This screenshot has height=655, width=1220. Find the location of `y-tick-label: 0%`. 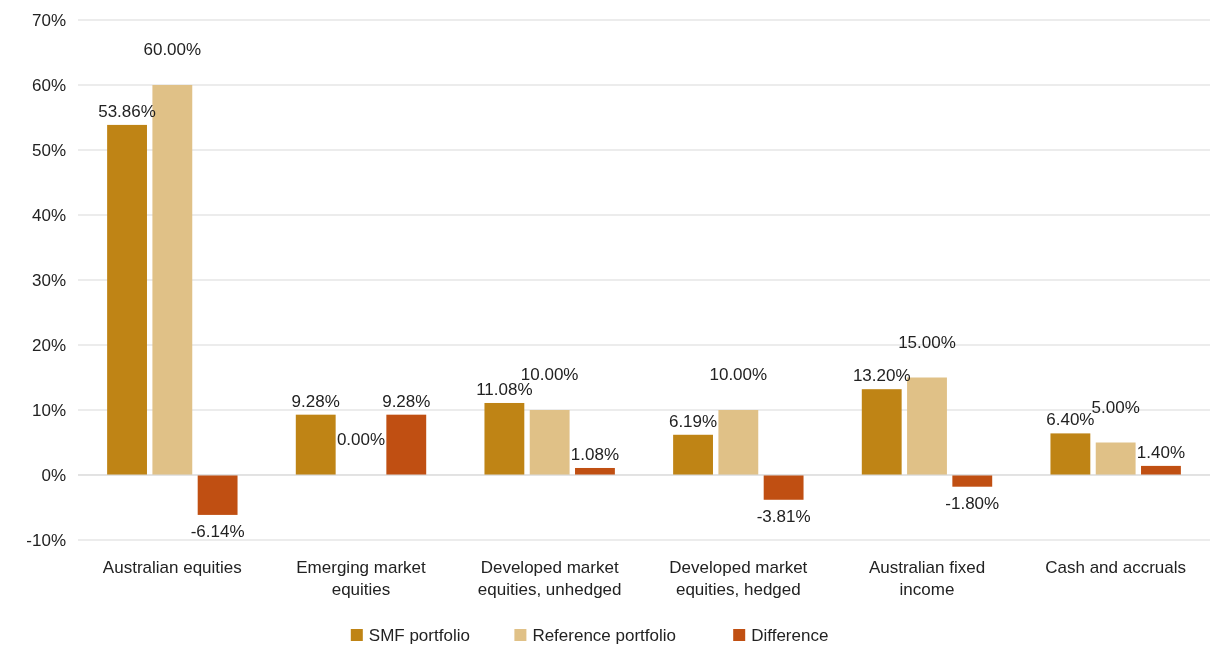

y-tick-label: 0% is located at coordinates (53, 475).